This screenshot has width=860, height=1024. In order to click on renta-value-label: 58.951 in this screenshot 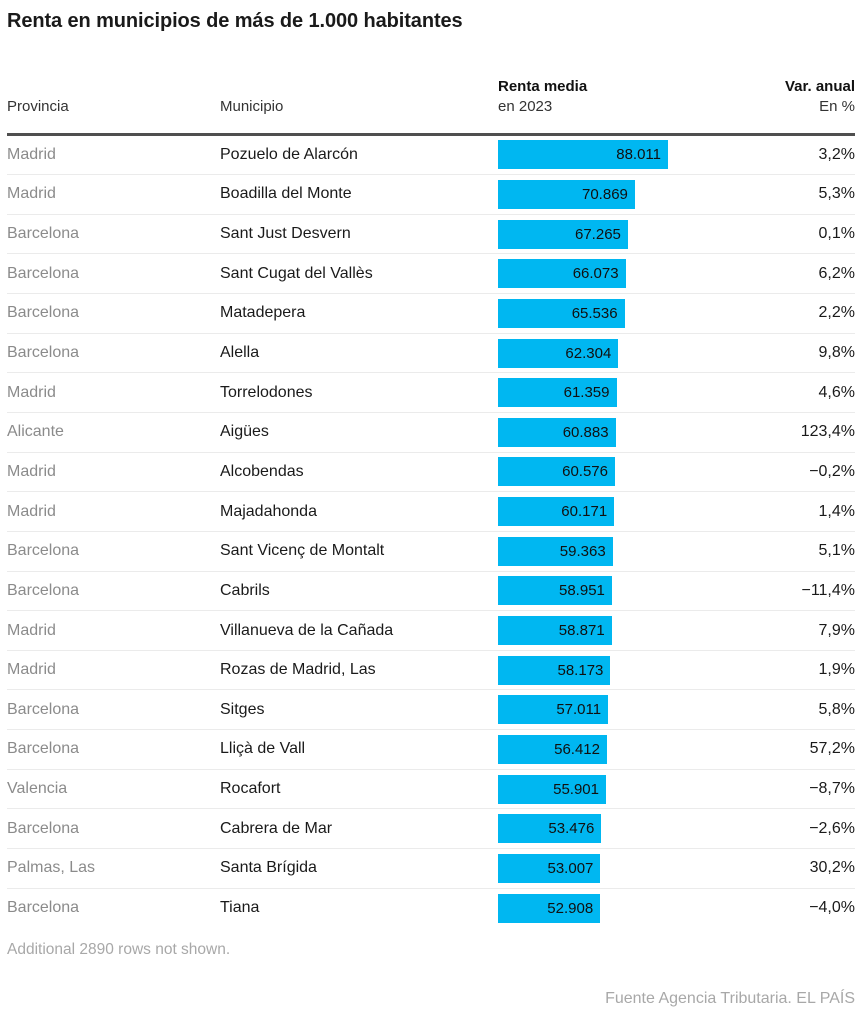, I will do `click(582, 591)`.